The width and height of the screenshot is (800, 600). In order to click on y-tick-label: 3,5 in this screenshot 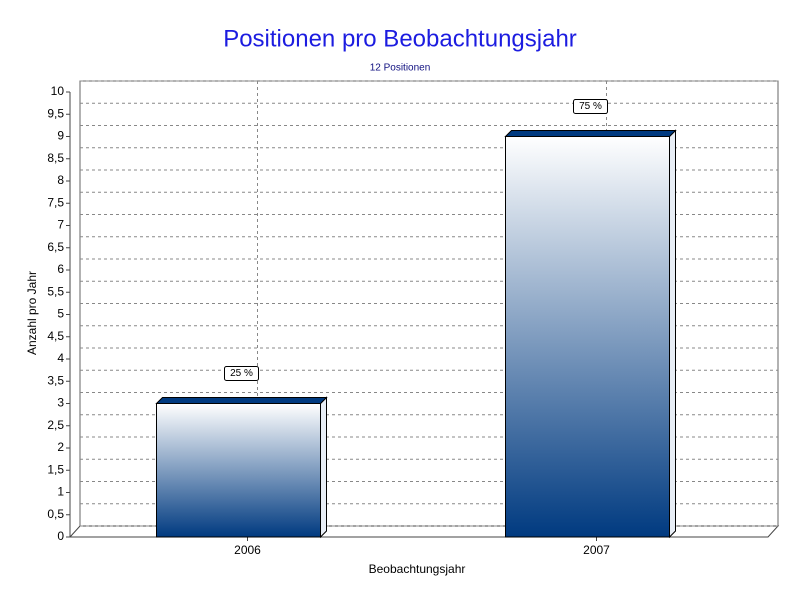, I will do `click(55, 380)`.